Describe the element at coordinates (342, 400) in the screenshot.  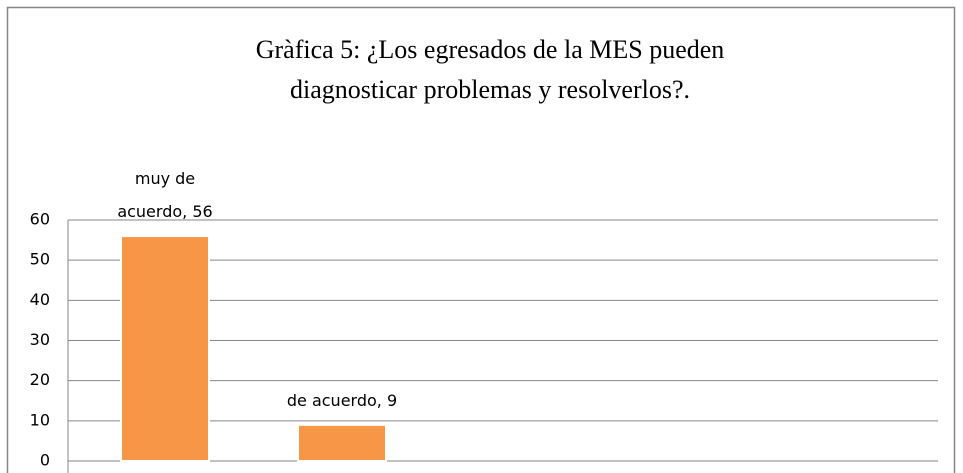
I see `data-label: de acuerdo, 9` at that location.